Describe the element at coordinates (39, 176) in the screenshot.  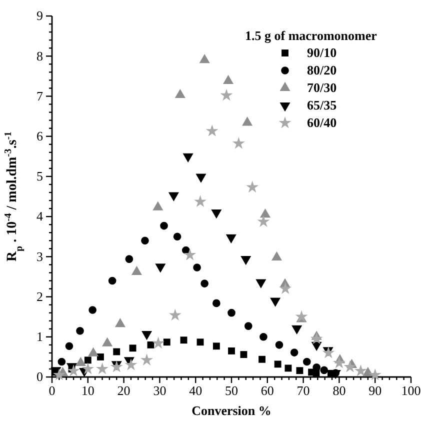
I see `y-tick-label: 5` at that location.